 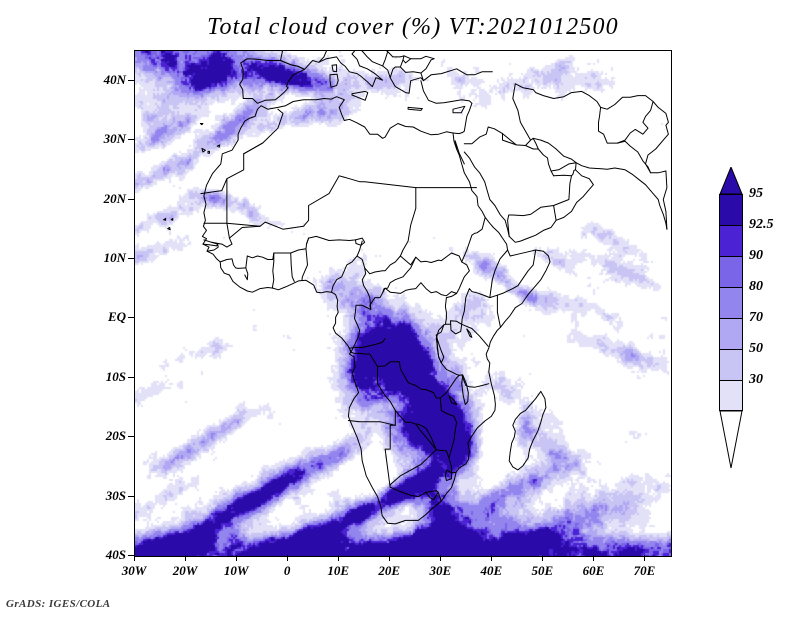 I want to click on colorbar-bands, so click(x=731, y=302).